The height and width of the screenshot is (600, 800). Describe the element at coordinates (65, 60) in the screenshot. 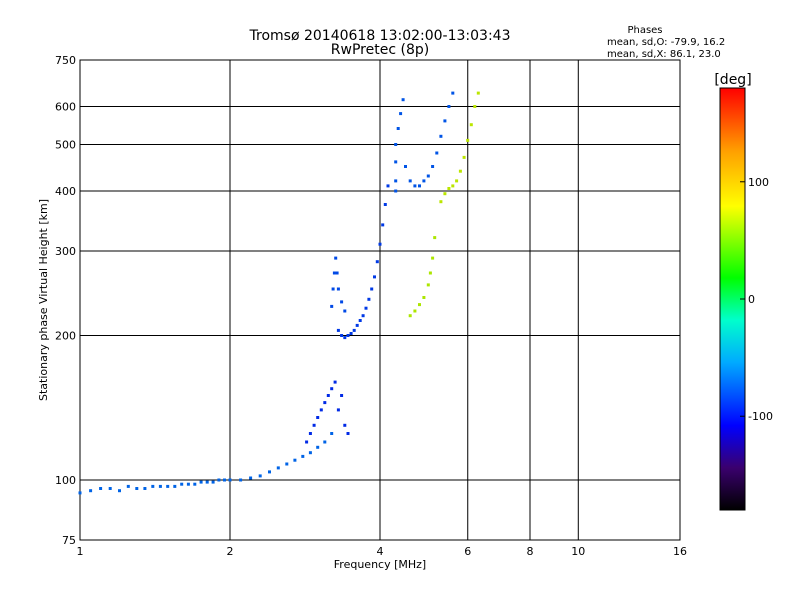

I see `y-tick-label: 750` at that location.